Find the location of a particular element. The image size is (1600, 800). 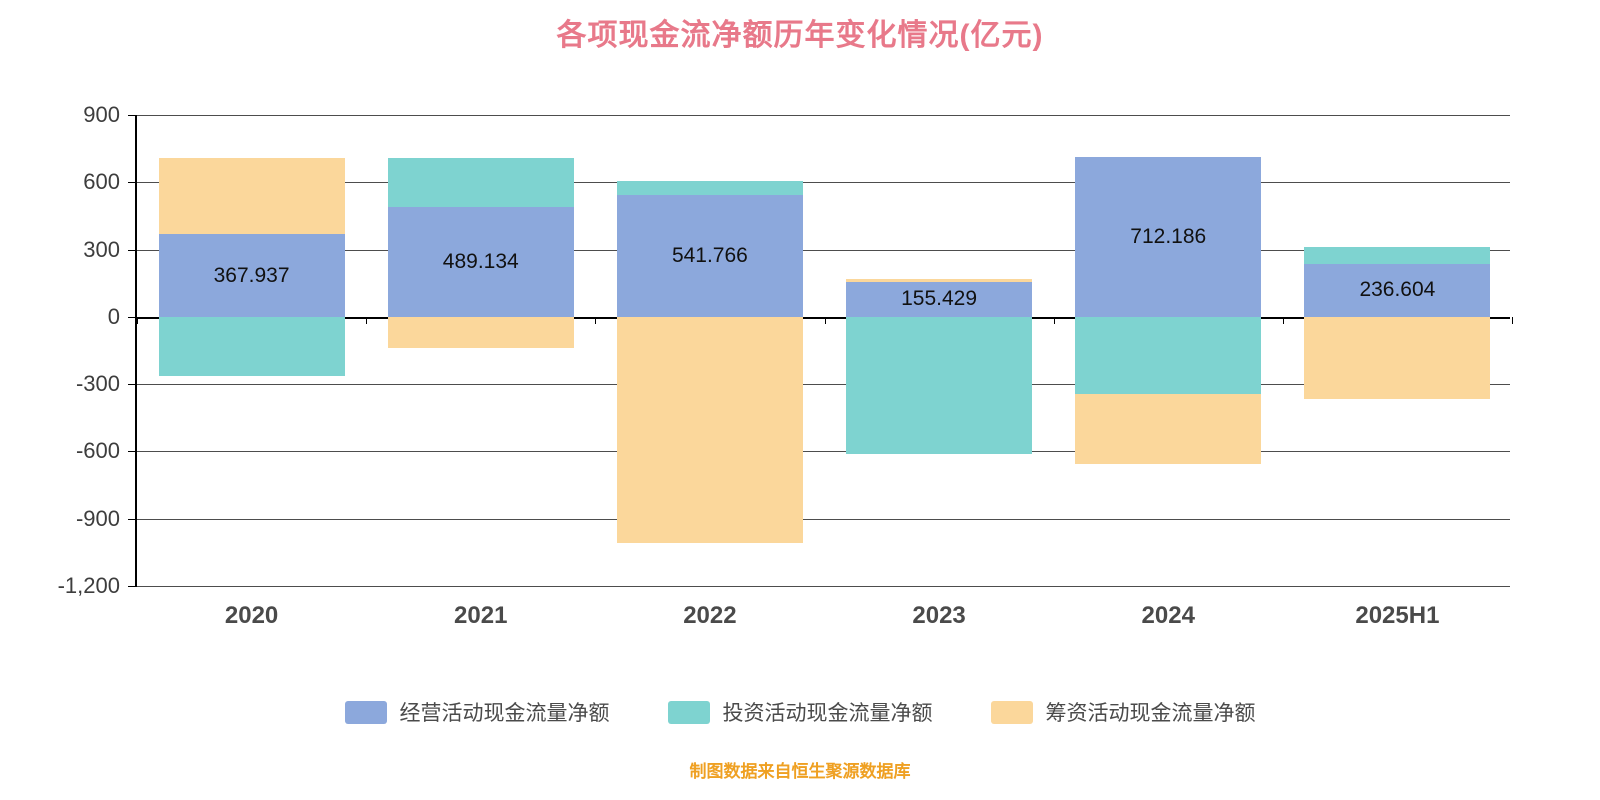

bar-segment-operating-2022 is located at coordinates (709, 256).